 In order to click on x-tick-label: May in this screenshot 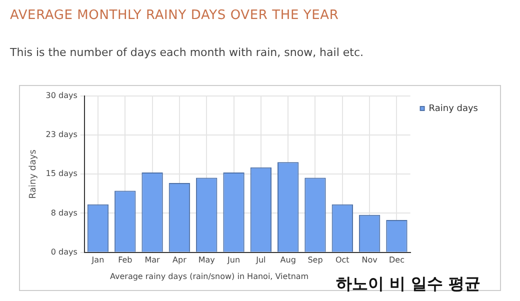, I will do `click(207, 259)`.